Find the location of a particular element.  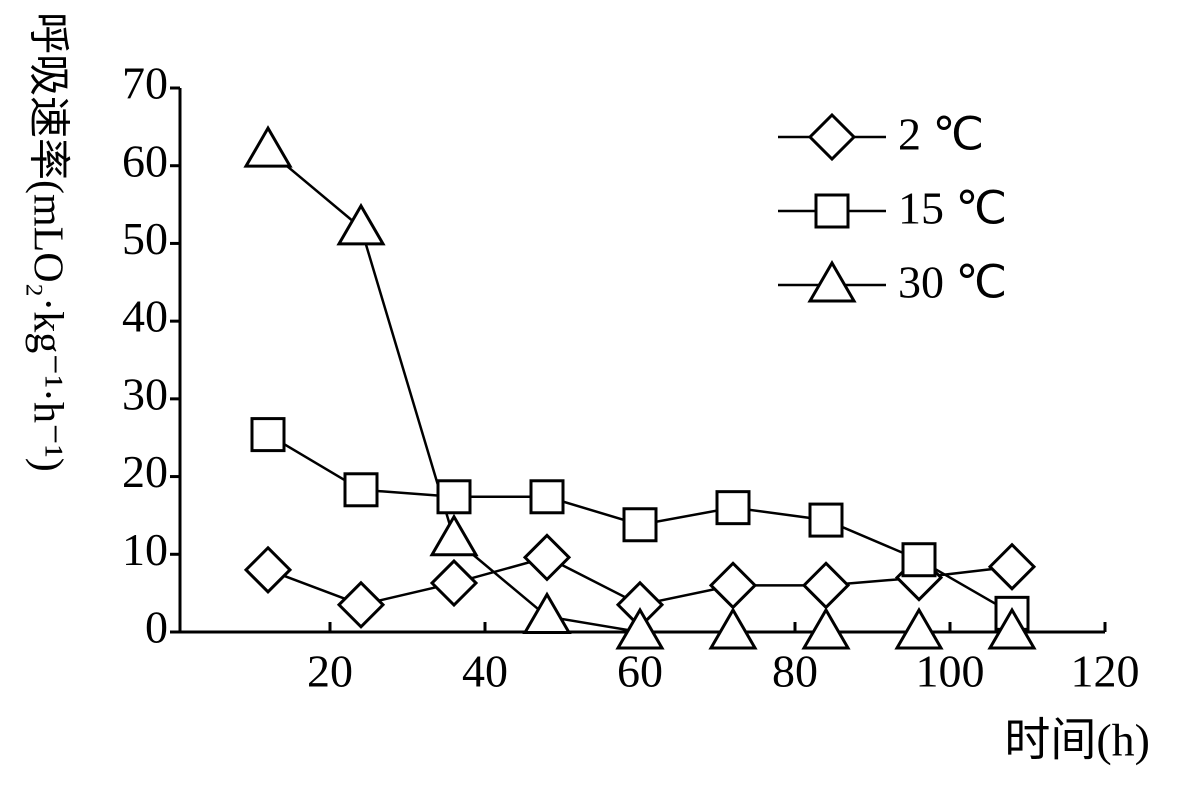

y-tick-label: 50 is located at coordinates (145, 238).